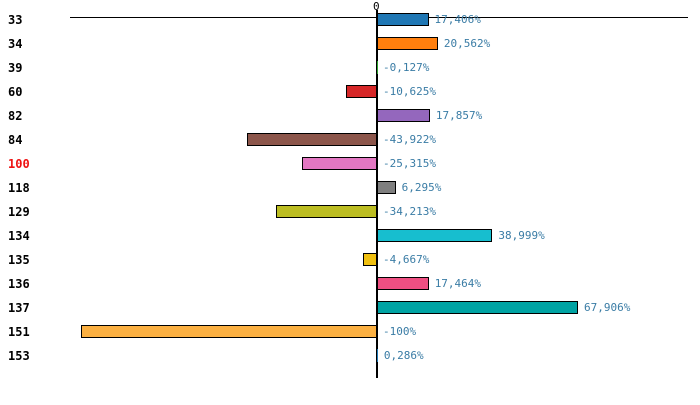 This screenshot has width=700, height=405. What do you see at coordinates (19, 356) in the screenshot?
I see `category-label: 153` at bounding box center [19, 356].